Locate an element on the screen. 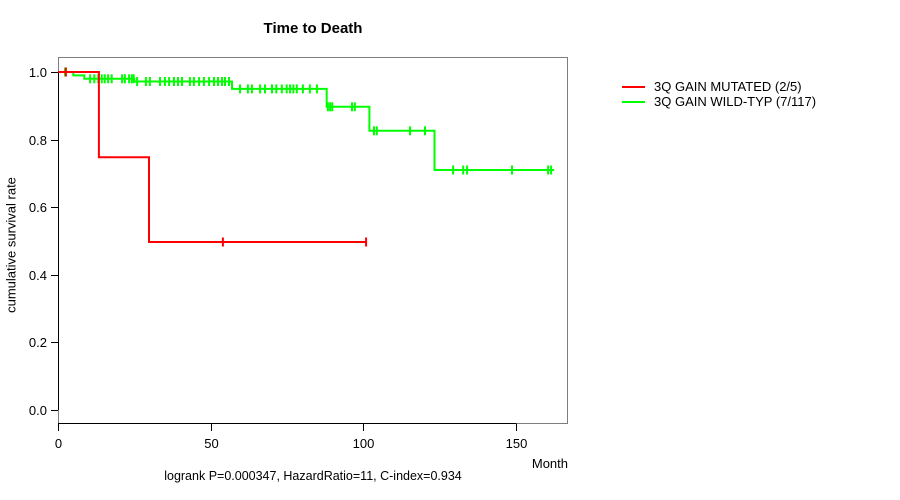  x-tick-label: 150 is located at coordinates (517, 443).